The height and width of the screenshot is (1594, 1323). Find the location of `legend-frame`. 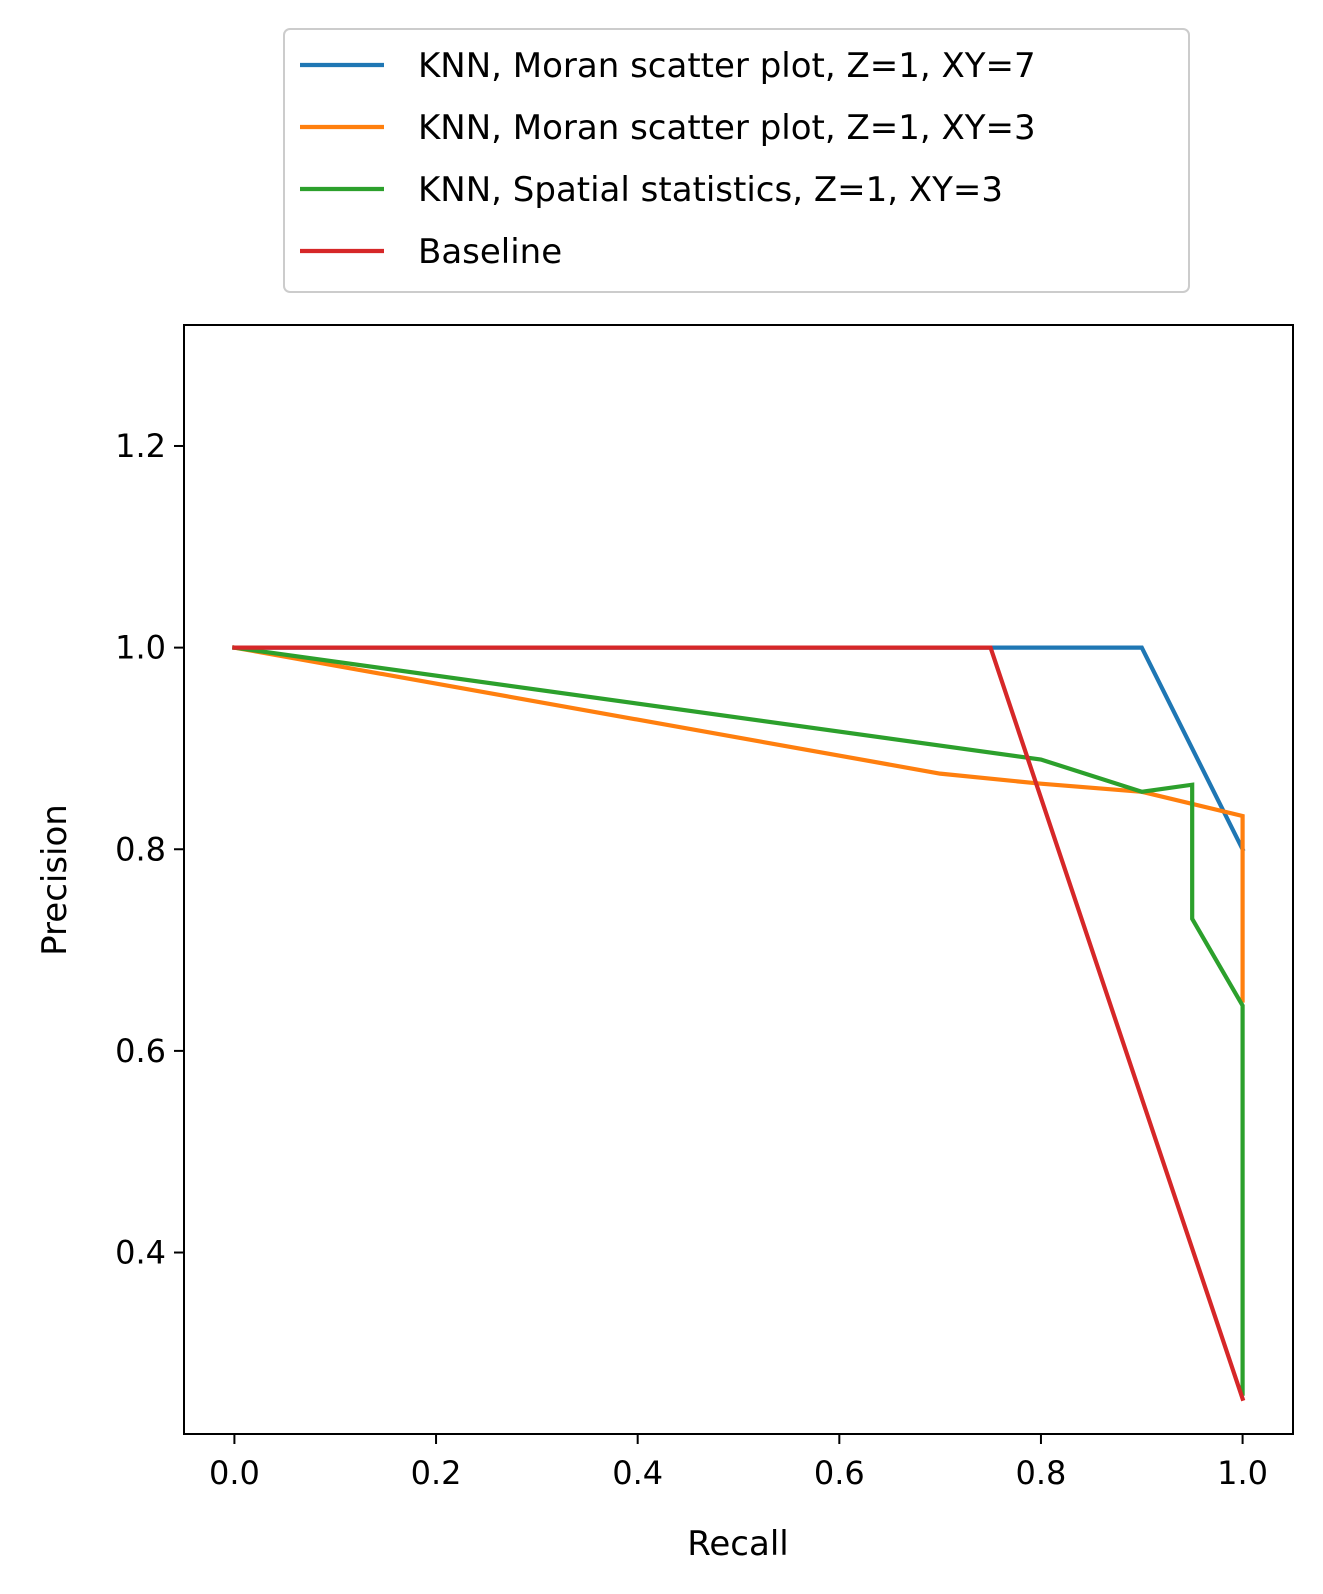

legend-frame is located at coordinates (736, 160).